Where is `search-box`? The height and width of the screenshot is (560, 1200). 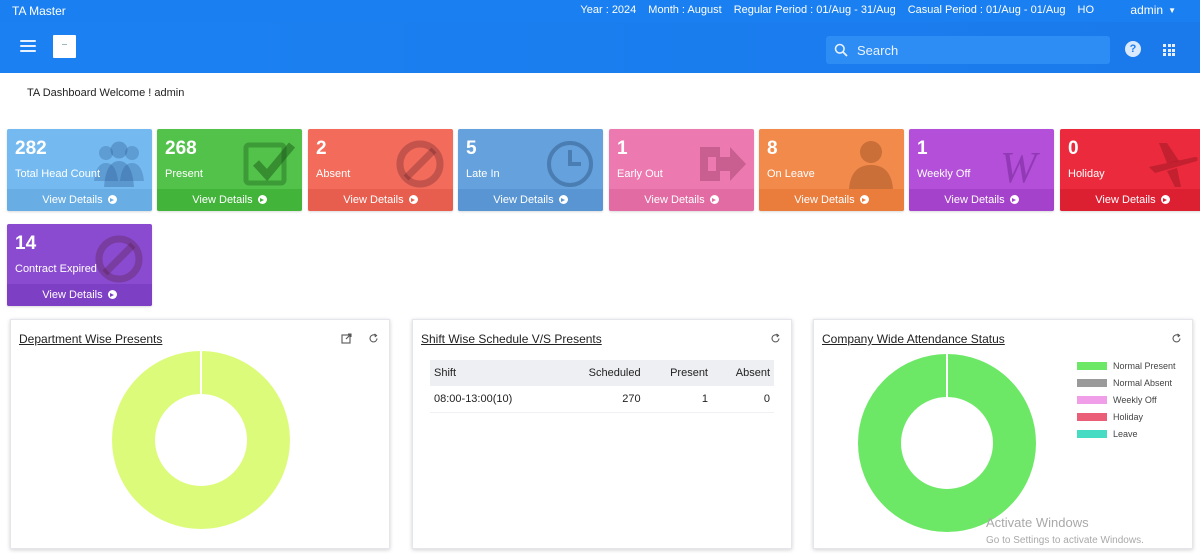
search-box is located at coordinates (968, 50).